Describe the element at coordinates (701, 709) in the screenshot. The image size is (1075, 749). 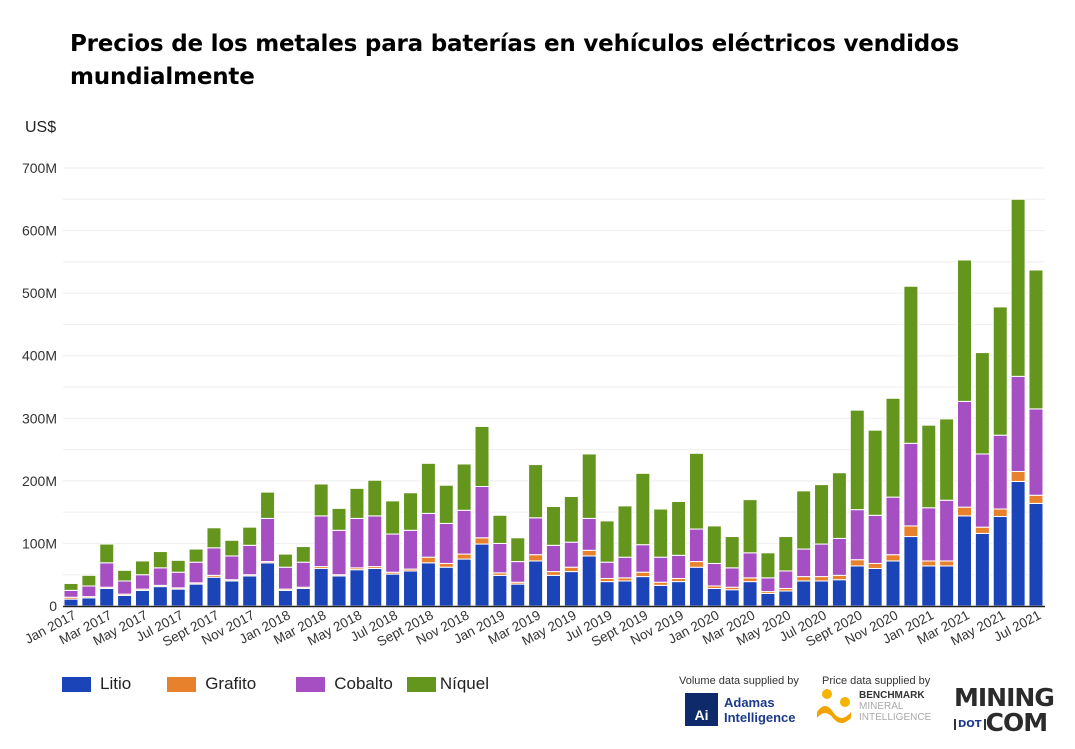
I see `ai-logo-icon: Ai` at that location.